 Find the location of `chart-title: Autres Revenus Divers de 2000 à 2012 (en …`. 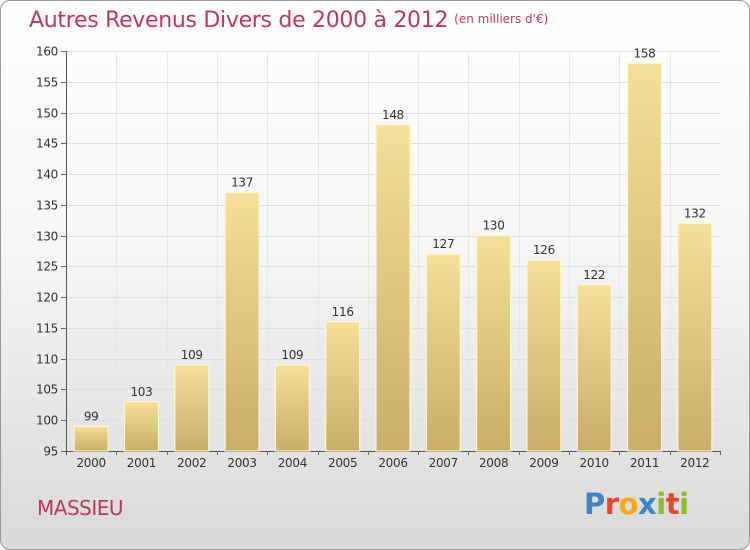

chart-title: Autres Revenus Divers de 2000 à 2012 (en … is located at coordinates (288, 20).